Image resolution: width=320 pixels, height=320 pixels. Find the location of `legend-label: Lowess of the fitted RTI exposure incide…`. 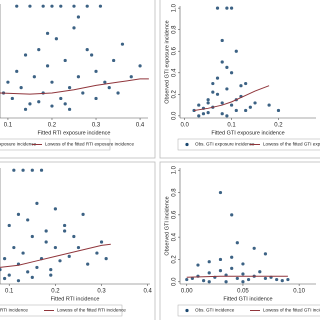

legend-label: Lowess of the fitted RTI exposure incide… is located at coordinates (89, 144).